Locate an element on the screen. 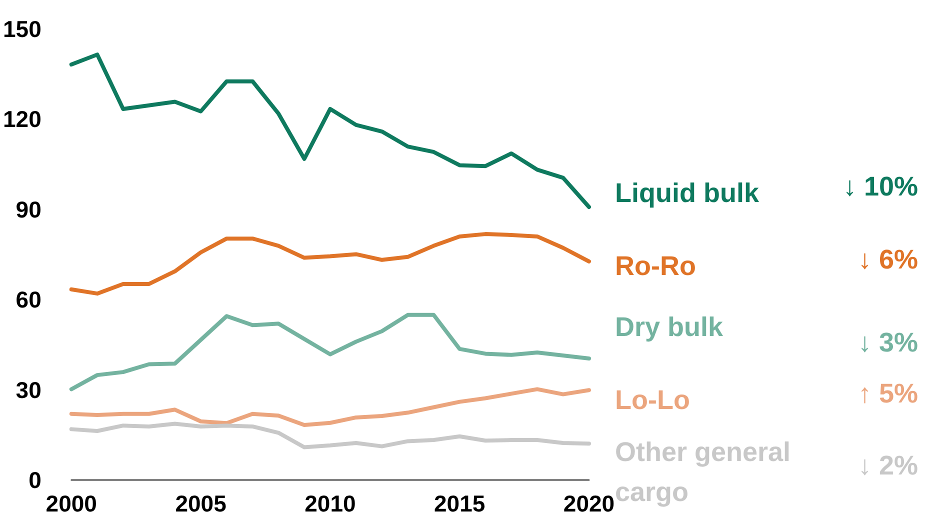  series-label: Dry bulk is located at coordinates (669, 327).